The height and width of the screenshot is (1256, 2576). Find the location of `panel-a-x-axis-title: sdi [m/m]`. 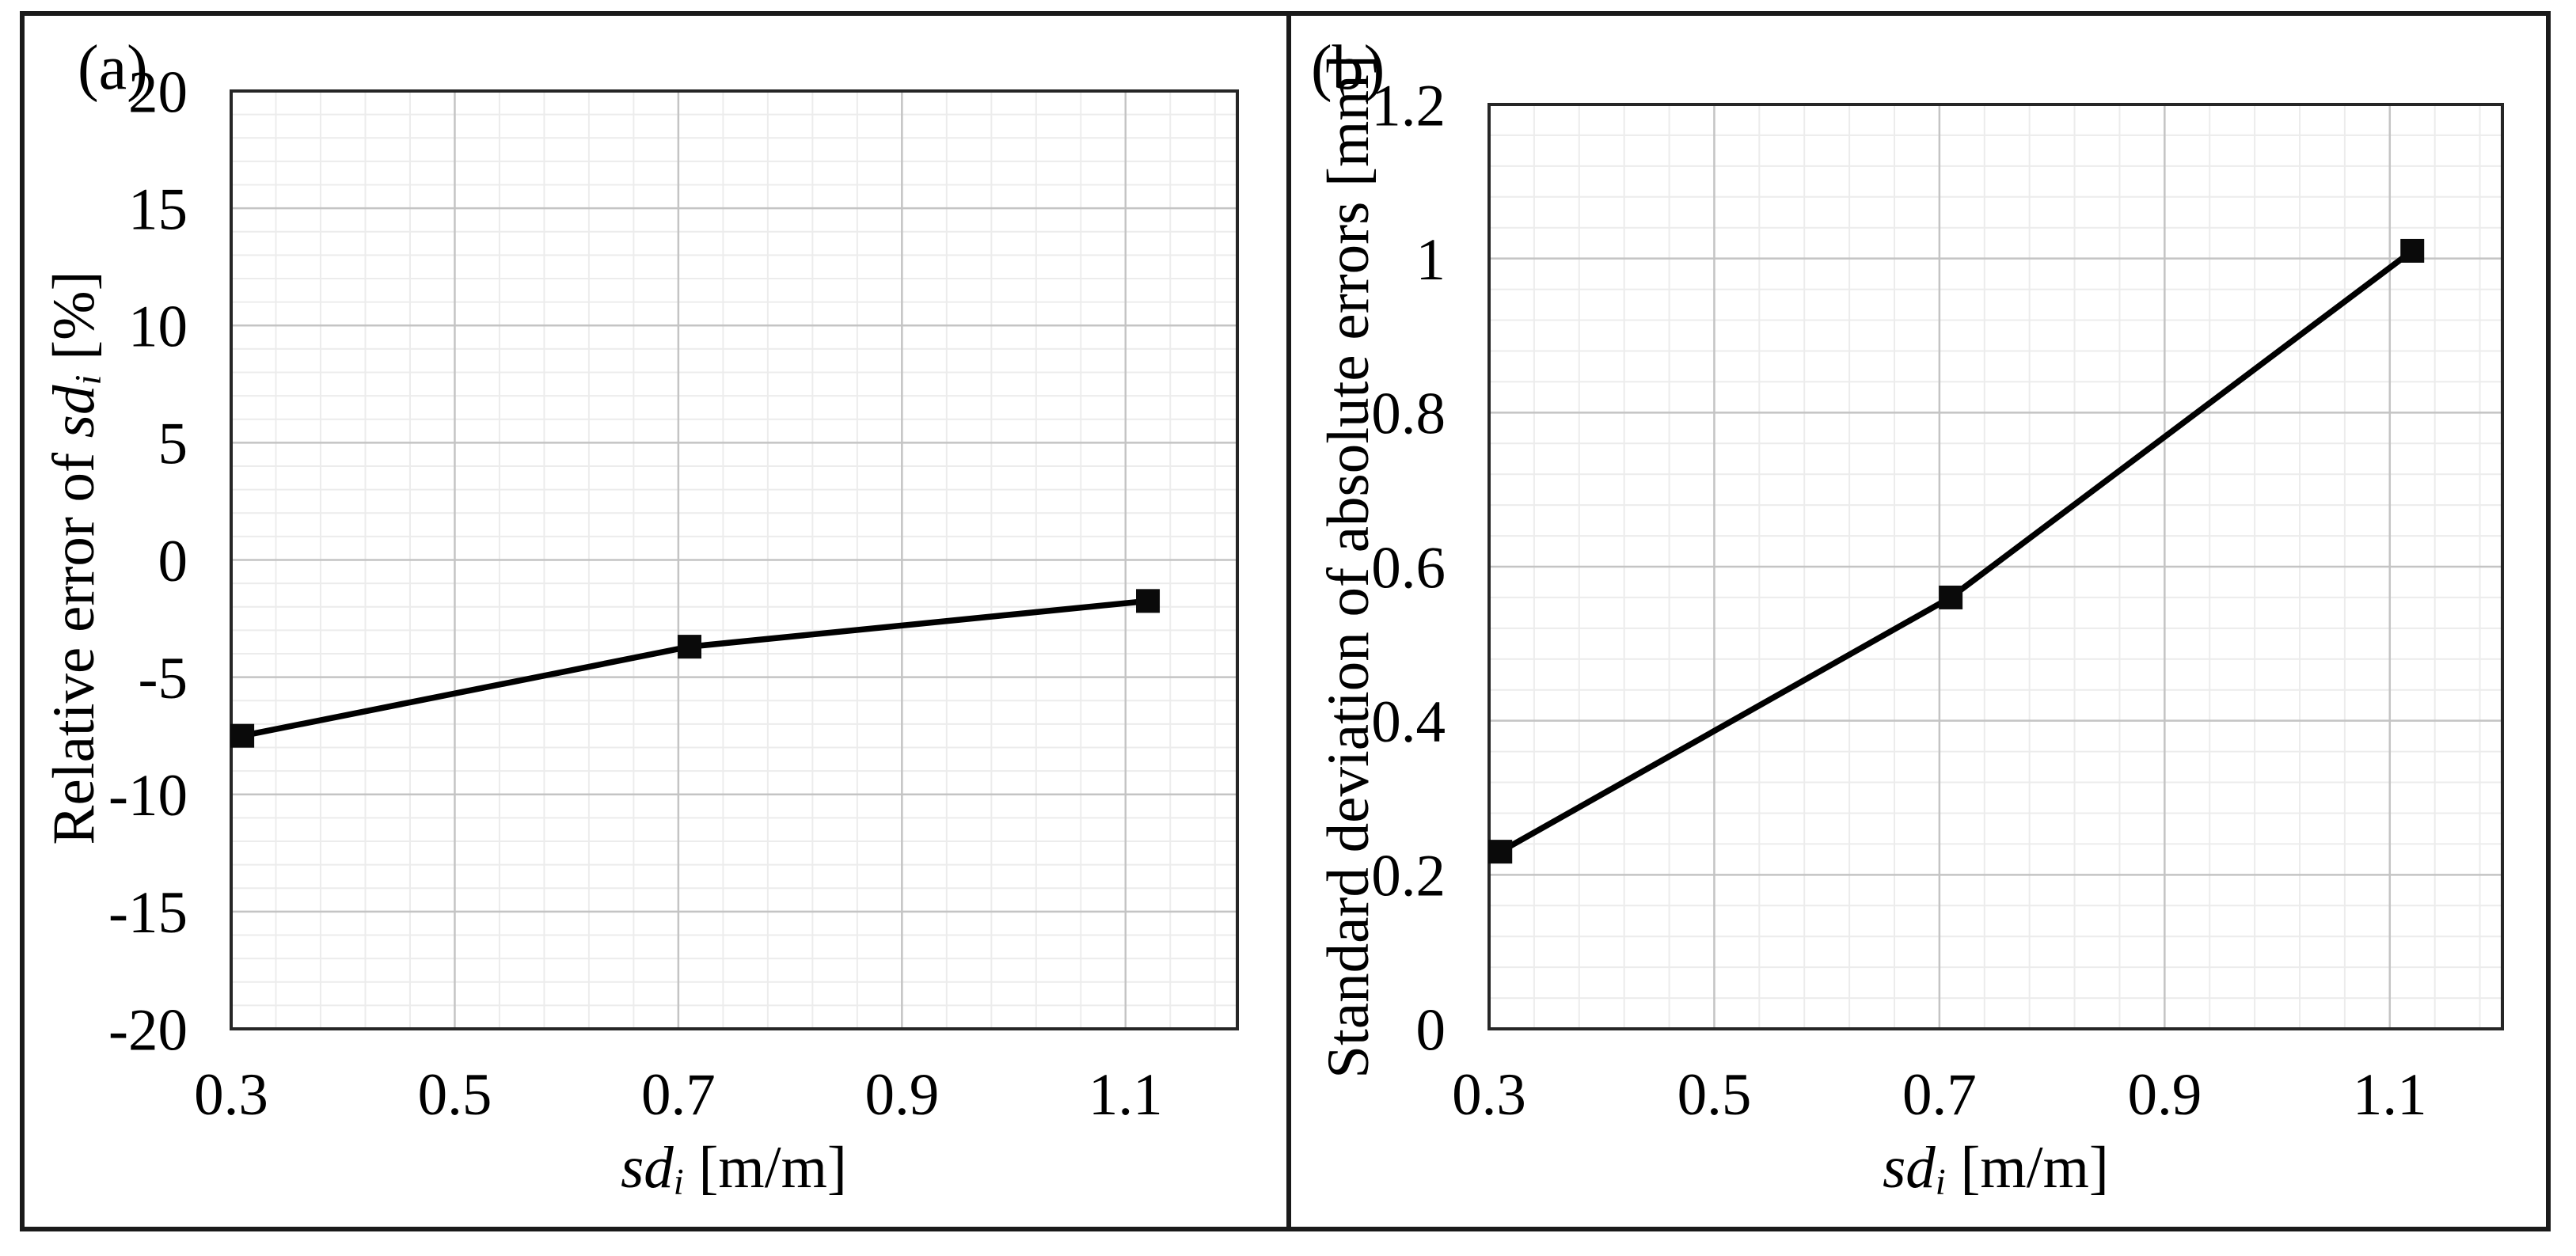

panel-a-x-axis-title: sdi [m/m] is located at coordinates (734, 1169).